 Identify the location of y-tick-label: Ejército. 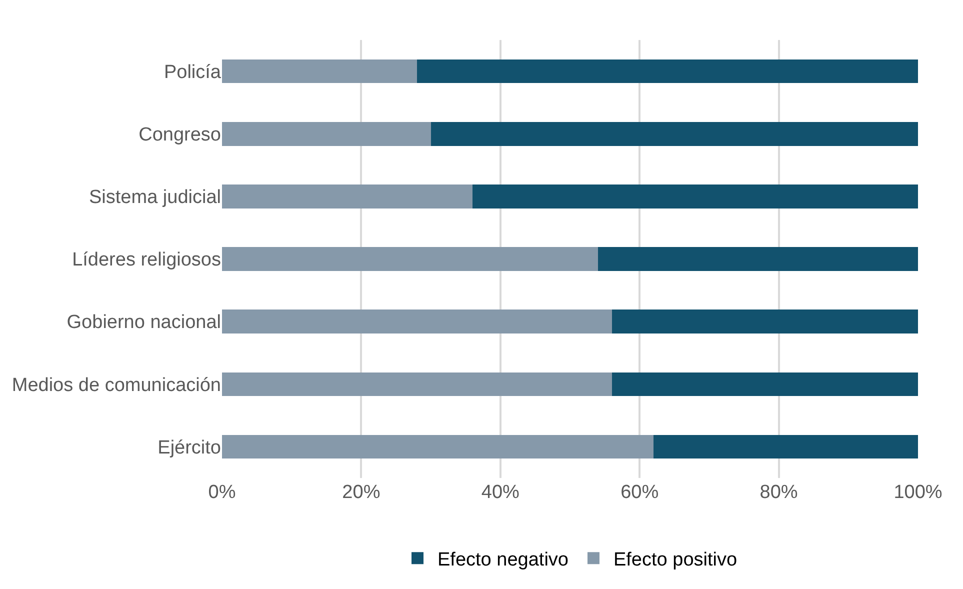
(189, 447).